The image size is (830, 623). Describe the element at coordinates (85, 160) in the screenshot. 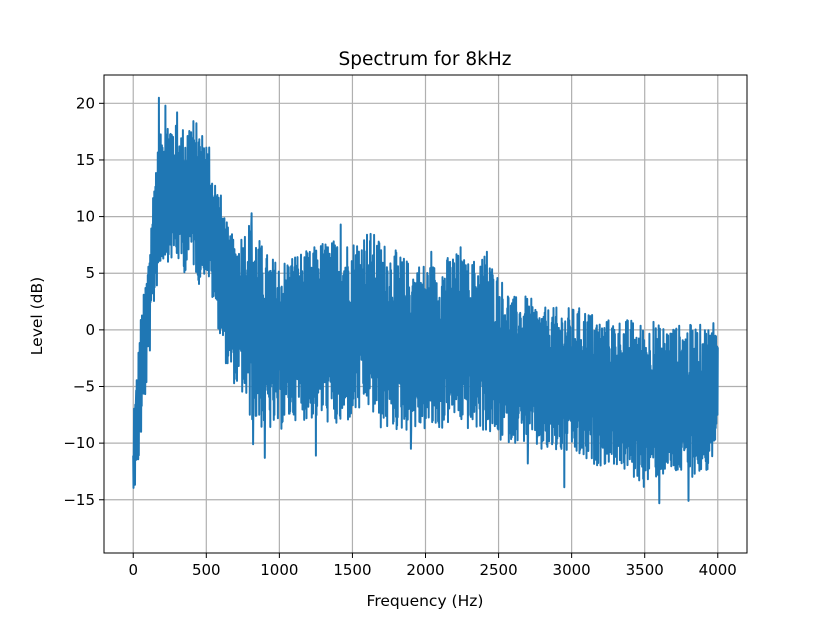

I see `y-tick-label: 15` at that location.